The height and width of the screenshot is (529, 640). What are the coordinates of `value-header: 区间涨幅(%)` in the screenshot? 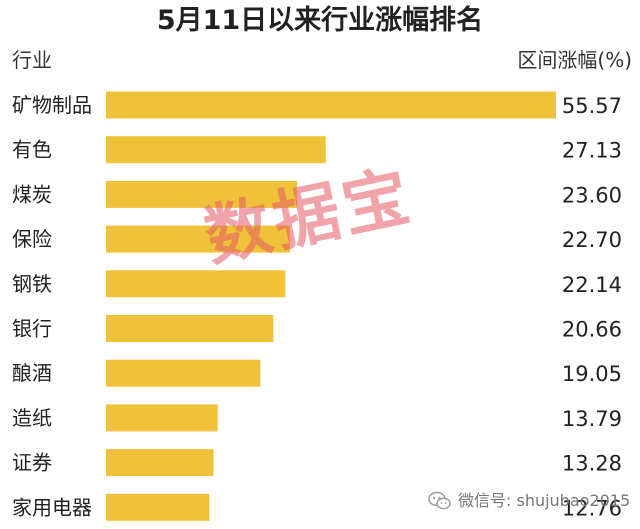 It's located at (574, 60).